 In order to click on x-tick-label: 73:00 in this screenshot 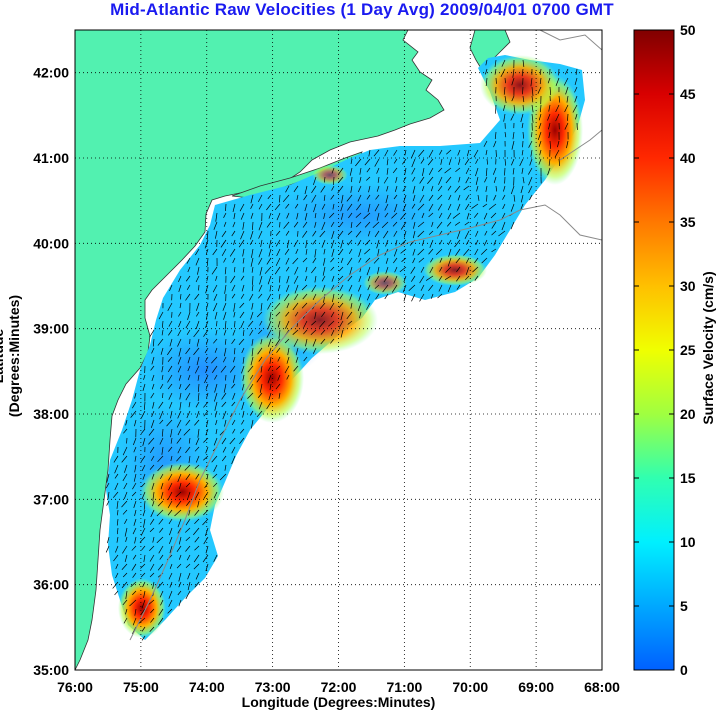, I will do `click(273, 687)`.